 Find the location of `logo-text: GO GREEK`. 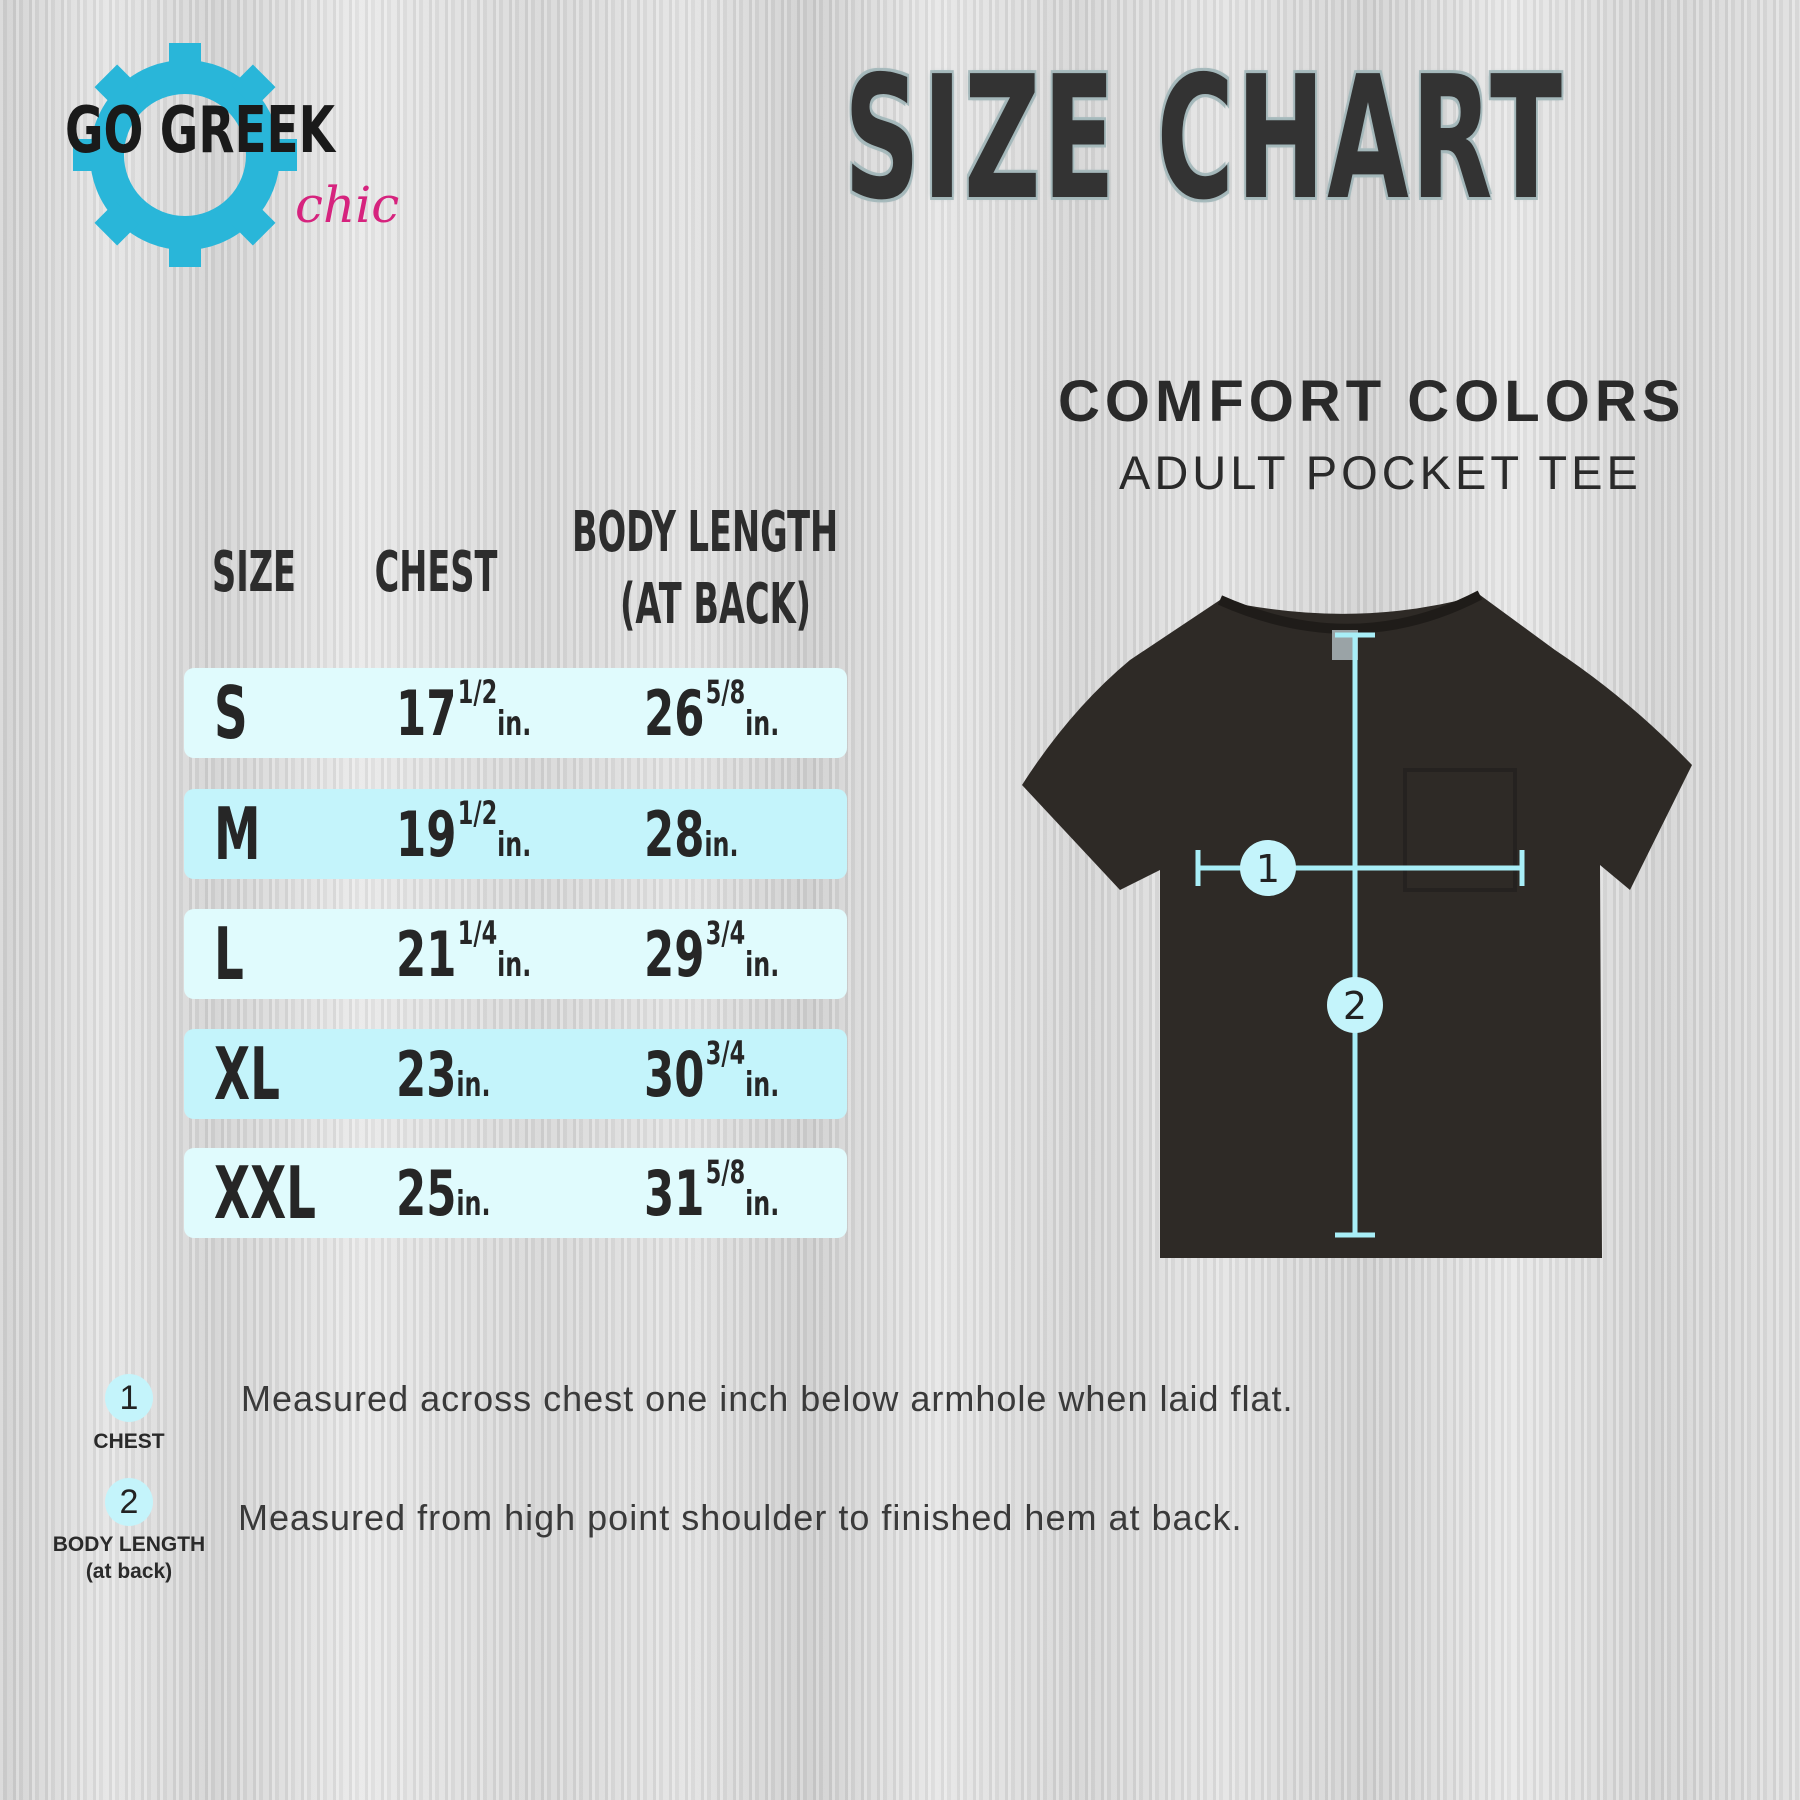

logo-text: GO GREEK is located at coordinates (201, 131).